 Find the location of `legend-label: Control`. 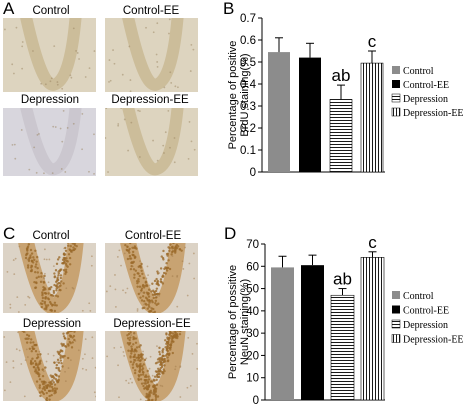

legend-label: Control is located at coordinates (418, 71).